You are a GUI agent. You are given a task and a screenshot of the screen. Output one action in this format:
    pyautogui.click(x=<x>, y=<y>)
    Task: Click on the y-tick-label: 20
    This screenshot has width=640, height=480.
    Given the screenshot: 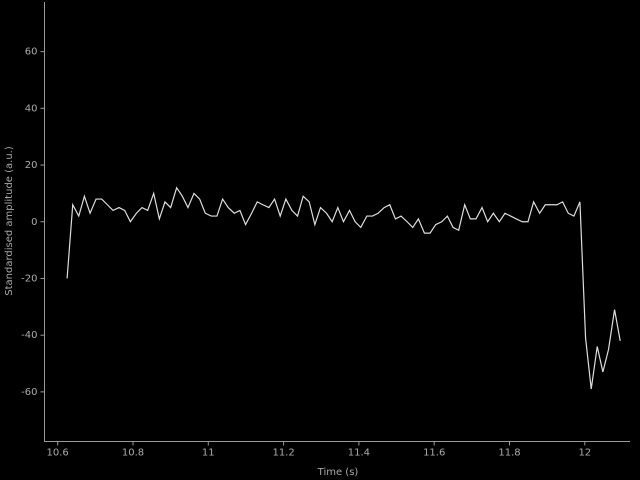 What is the action you would take?
    pyautogui.click(x=31, y=165)
    